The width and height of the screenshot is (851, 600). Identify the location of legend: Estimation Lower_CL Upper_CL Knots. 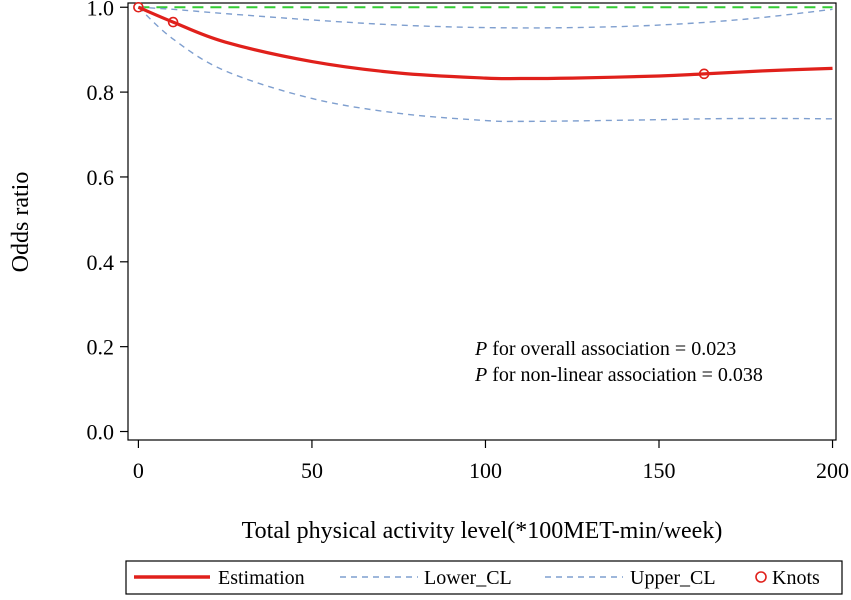
(484, 577).